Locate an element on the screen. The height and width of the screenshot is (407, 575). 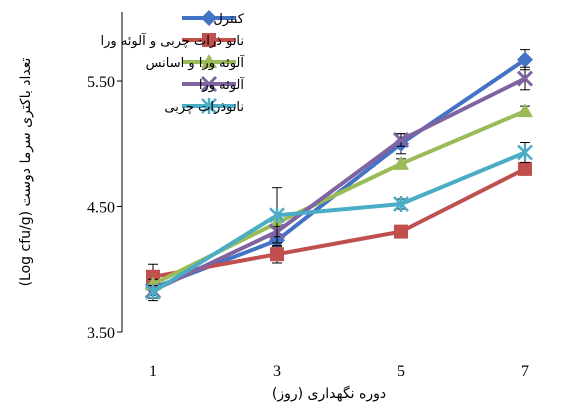
legend-item-2: نانو ذرات چربی و آلوئه ورا is located at coordinates (172, 40).